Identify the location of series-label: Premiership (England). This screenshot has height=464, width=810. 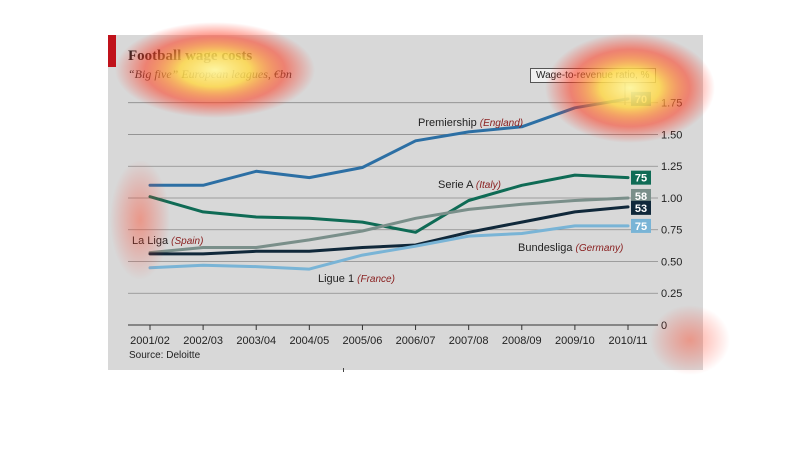
(470, 123).